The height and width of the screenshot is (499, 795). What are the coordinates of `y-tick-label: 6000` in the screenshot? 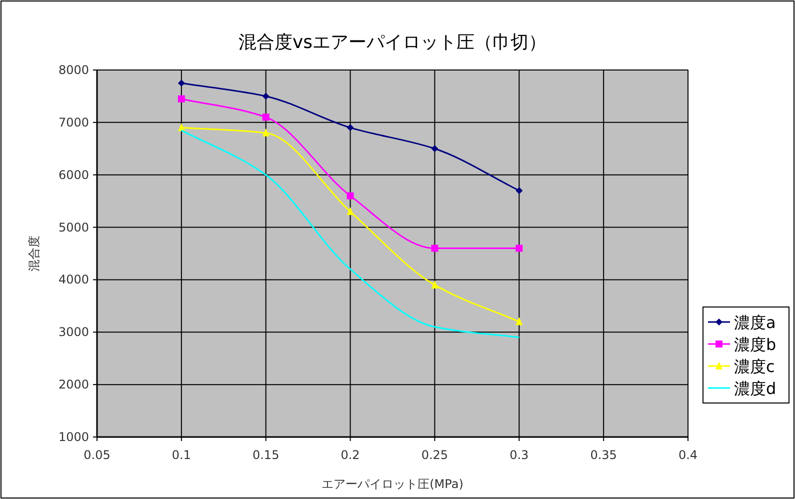 It's located at (73, 175).